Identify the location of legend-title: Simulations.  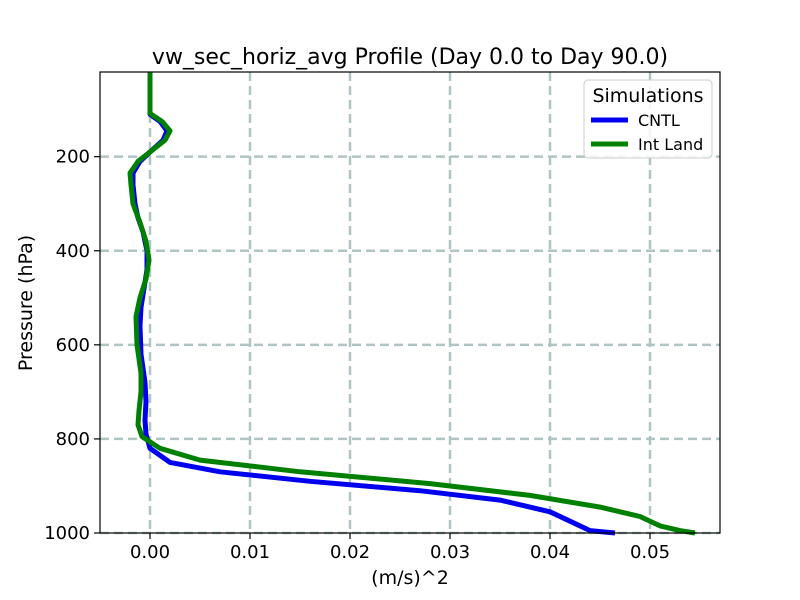
(647, 96).